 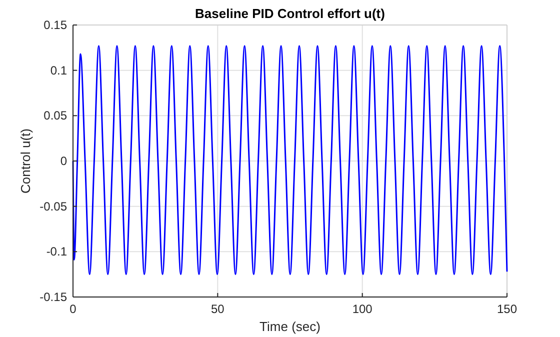 What do you see at coordinates (73, 309) in the screenshot?
I see `x-tick-label: 0` at bounding box center [73, 309].